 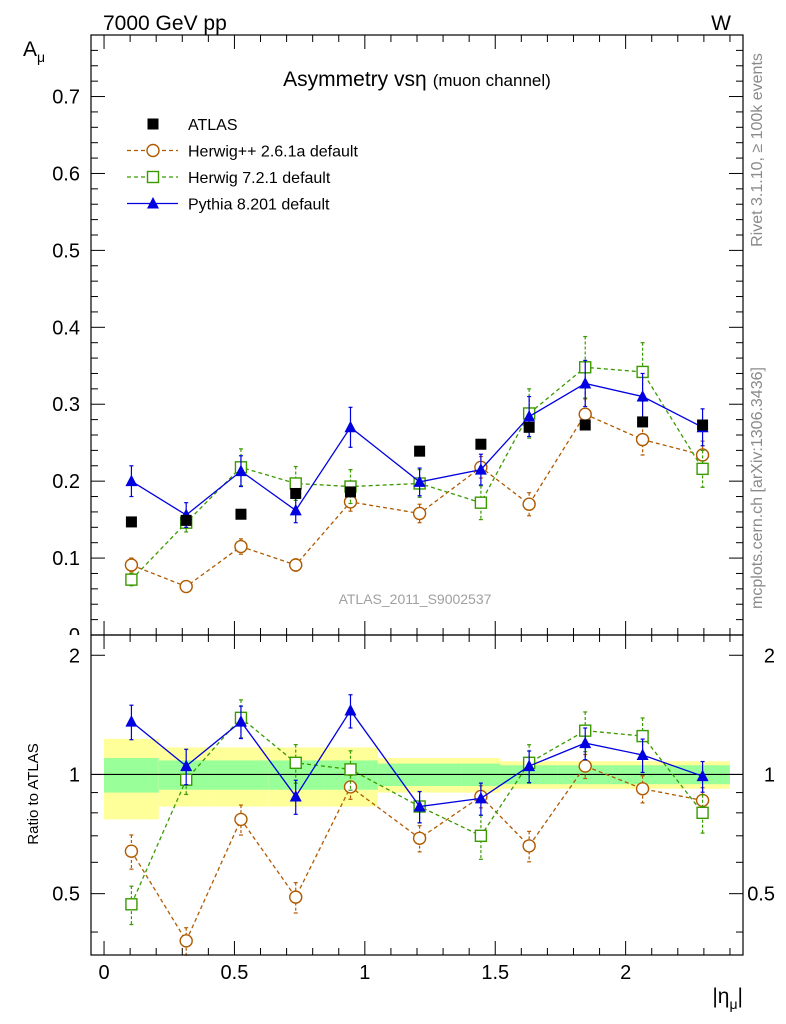 I want to click on chart-subtitle-text: (muon channel), so click(x=492, y=80).